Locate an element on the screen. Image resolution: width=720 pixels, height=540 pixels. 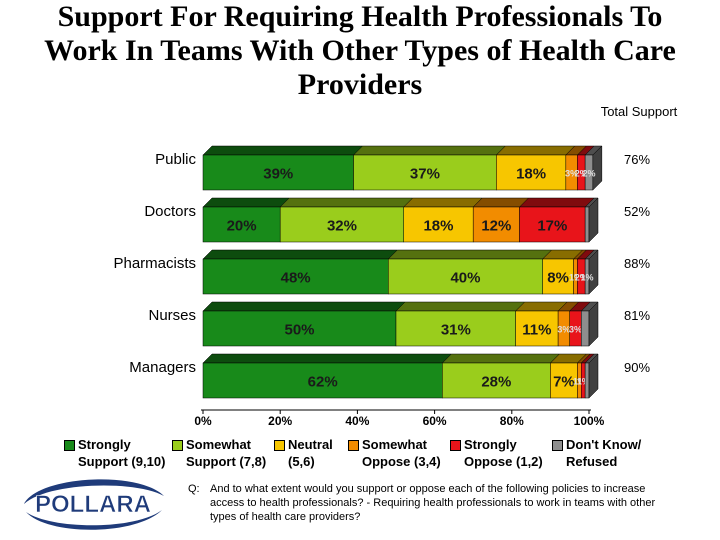
data-label-nurses-4: 3% is located at coordinates (575, 330).